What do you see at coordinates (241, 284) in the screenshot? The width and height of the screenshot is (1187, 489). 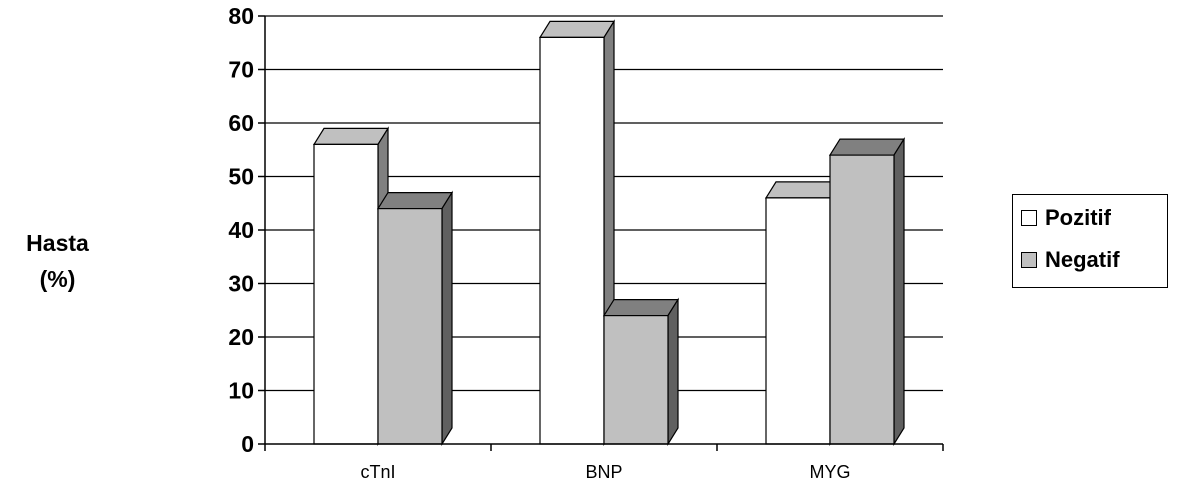 I see `y-tick-label: 30` at bounding box center [241, 284].